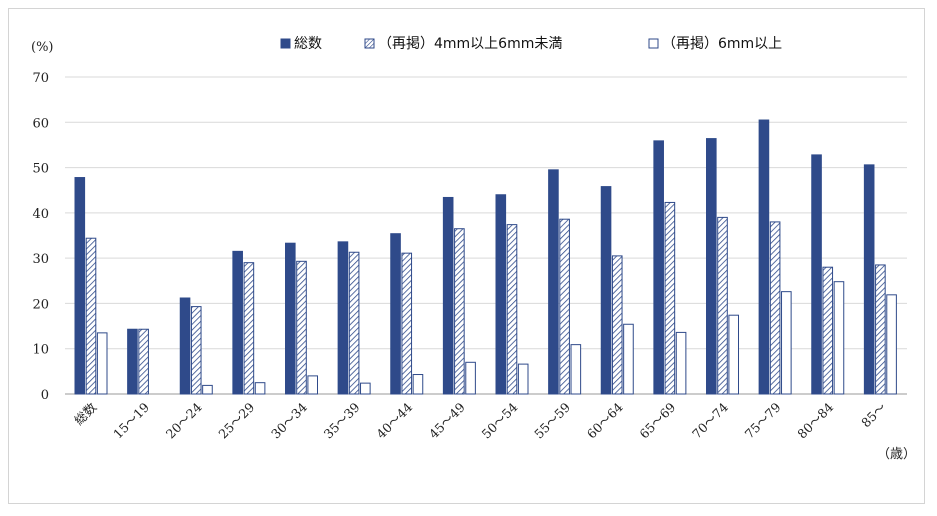 The image size is (937, 516). I want to click on y-tick-label: 30, so click(40, 259).